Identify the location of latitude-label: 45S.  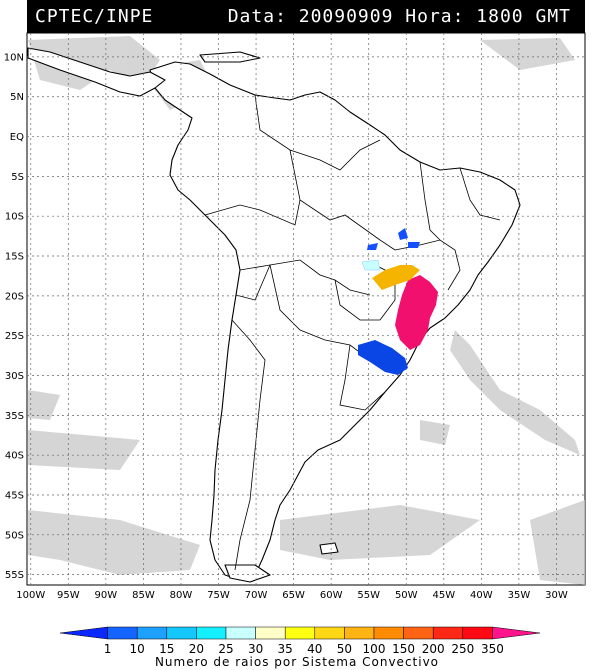
(14, 495).